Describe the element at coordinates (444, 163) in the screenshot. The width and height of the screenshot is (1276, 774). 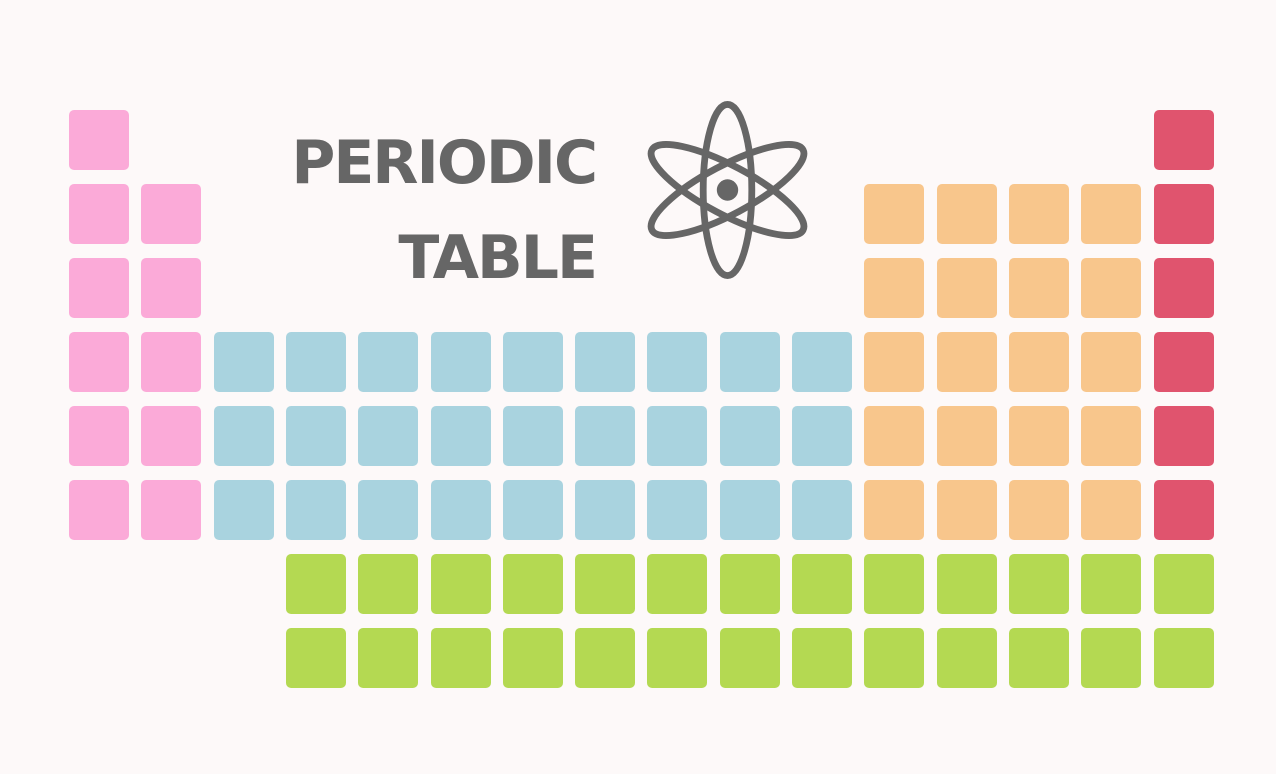
I see `title-line-1: PERIODIC` at that location.